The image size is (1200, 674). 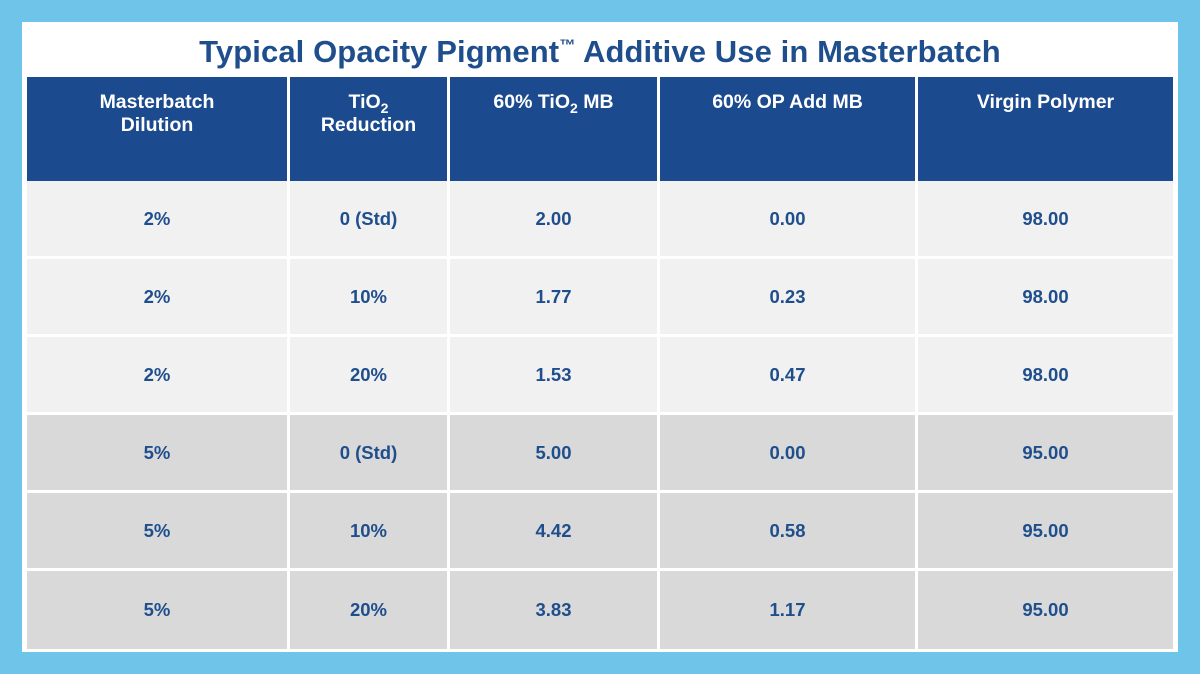 What do you see at coordinates (555, 376) in the screenshot?
I see `cell-60-tio2-mb: 1.53` at bounding box center [555, 376].